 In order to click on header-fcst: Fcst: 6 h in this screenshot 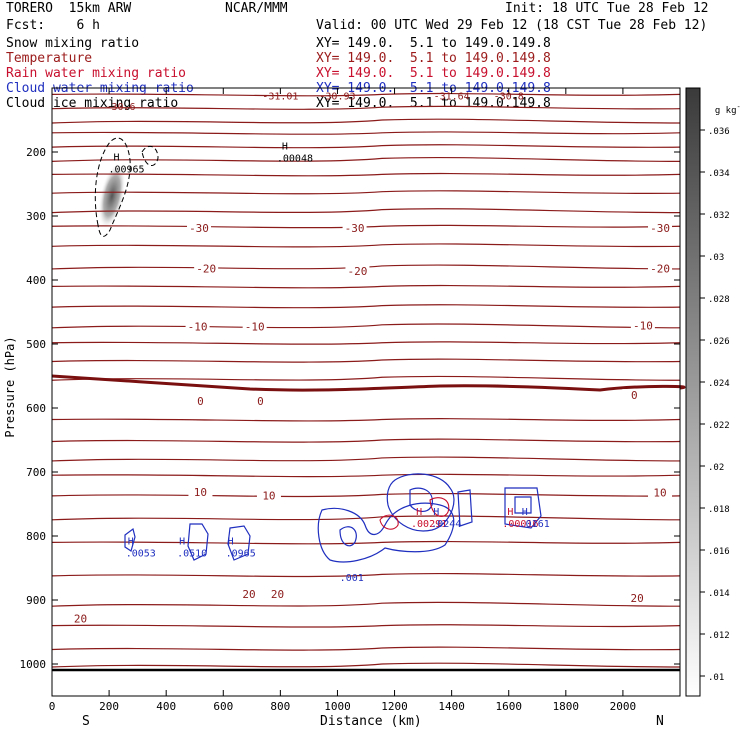, I will do `click(53, 25)`.